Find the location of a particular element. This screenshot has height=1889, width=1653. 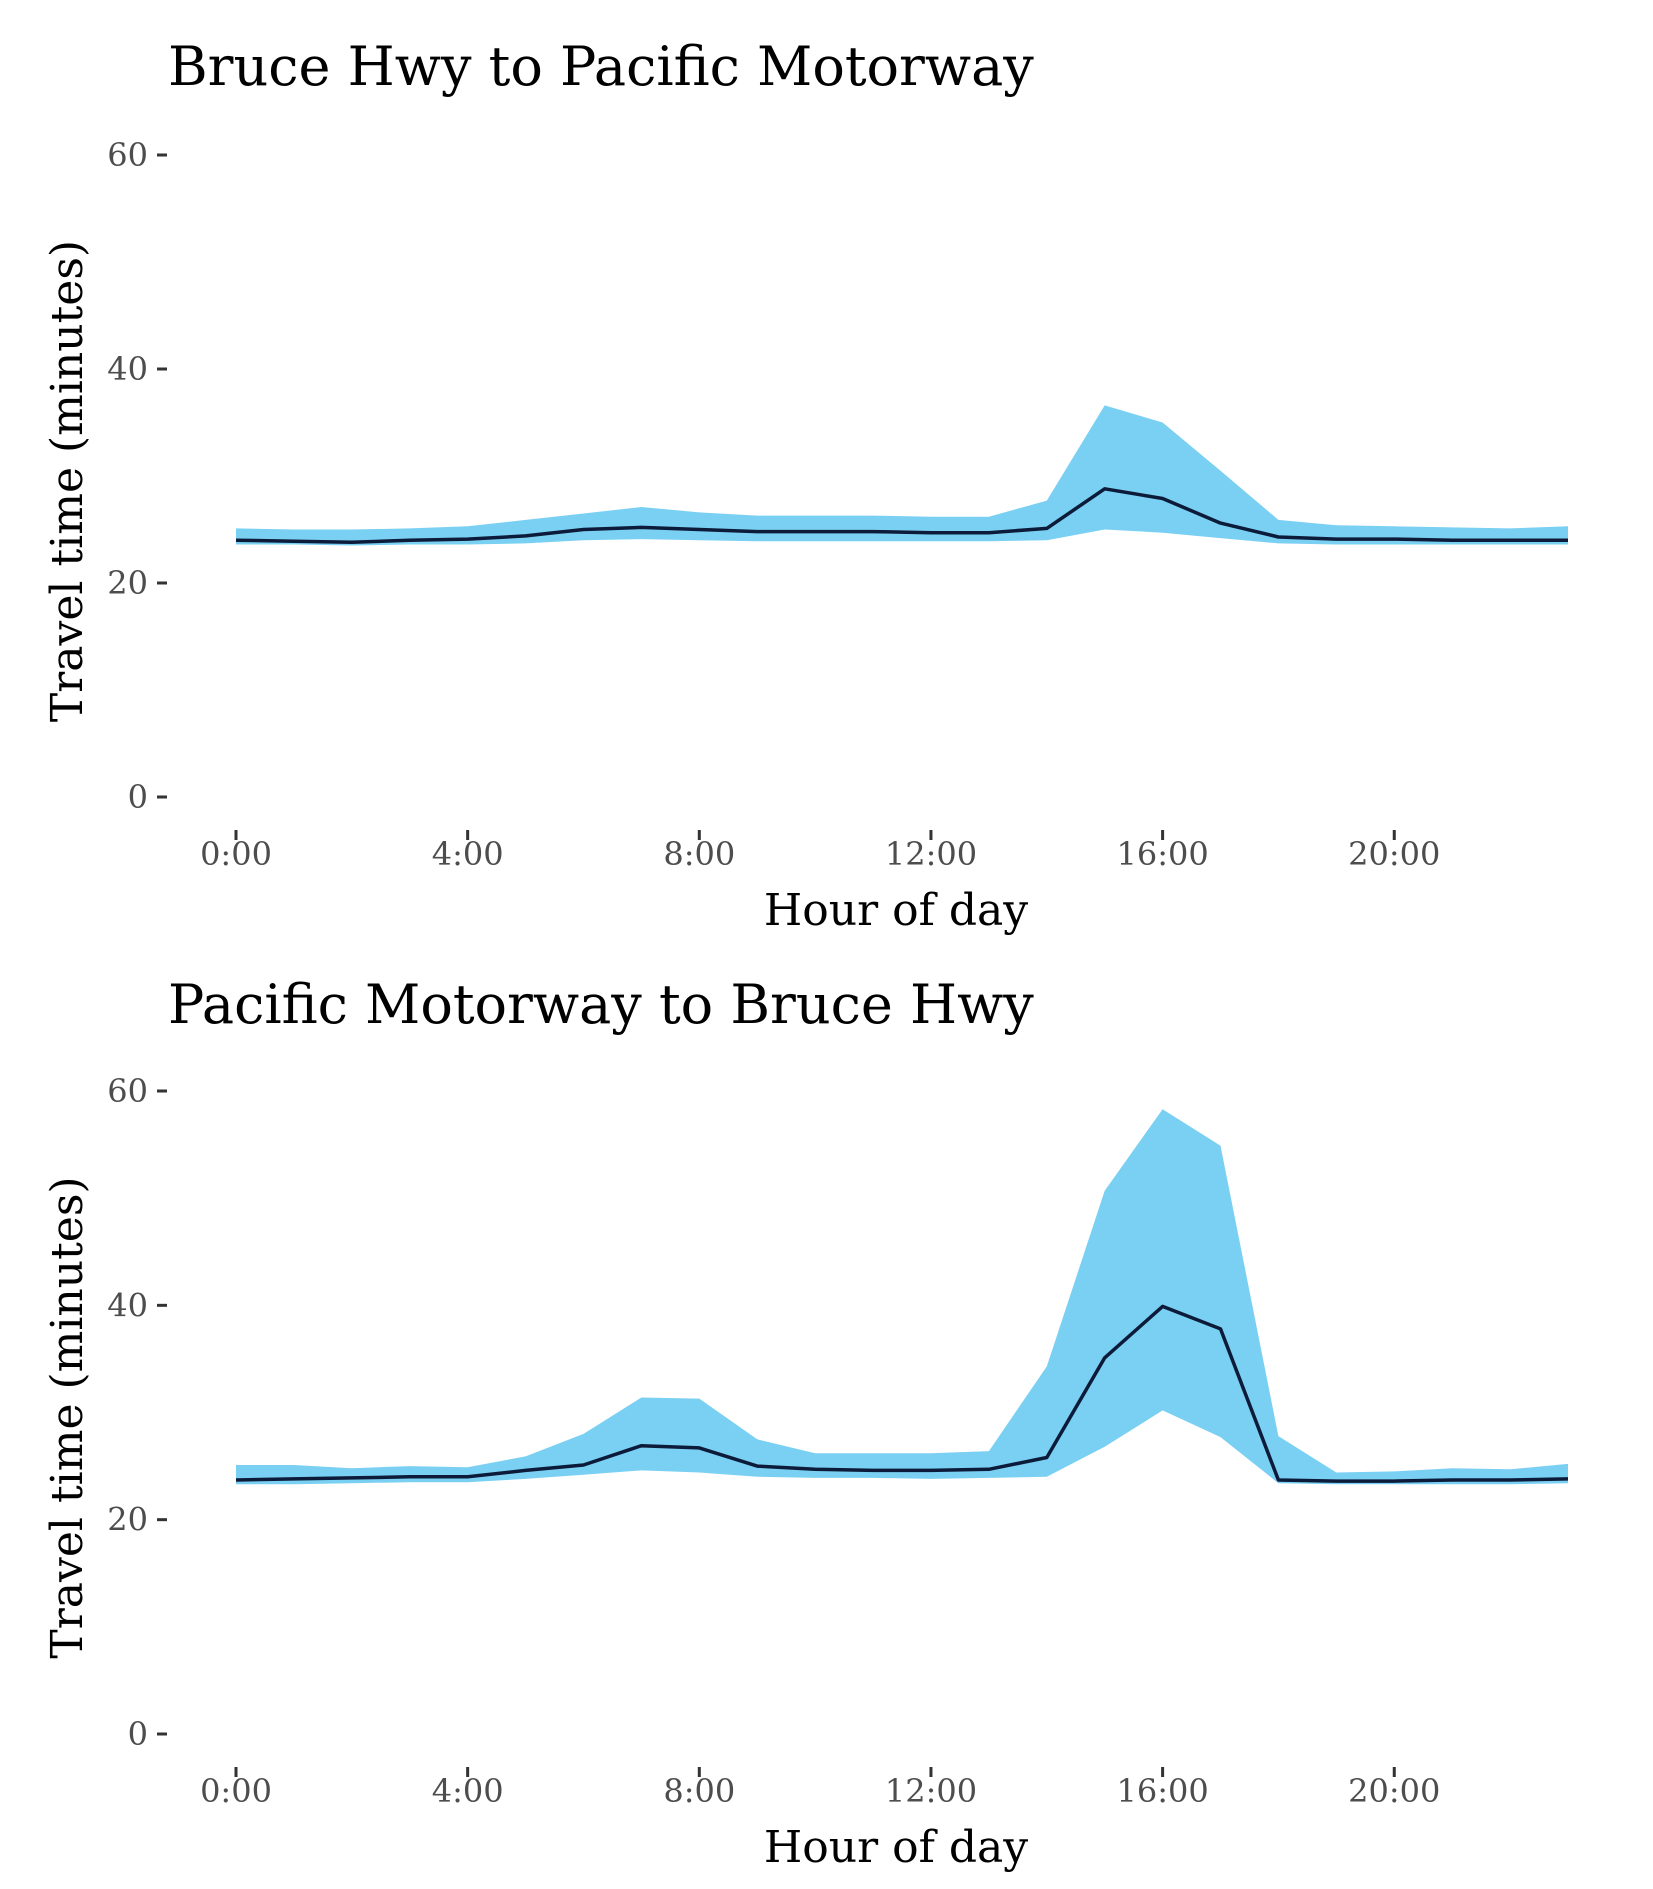

confidence-band is located at coordinates (902, 475).